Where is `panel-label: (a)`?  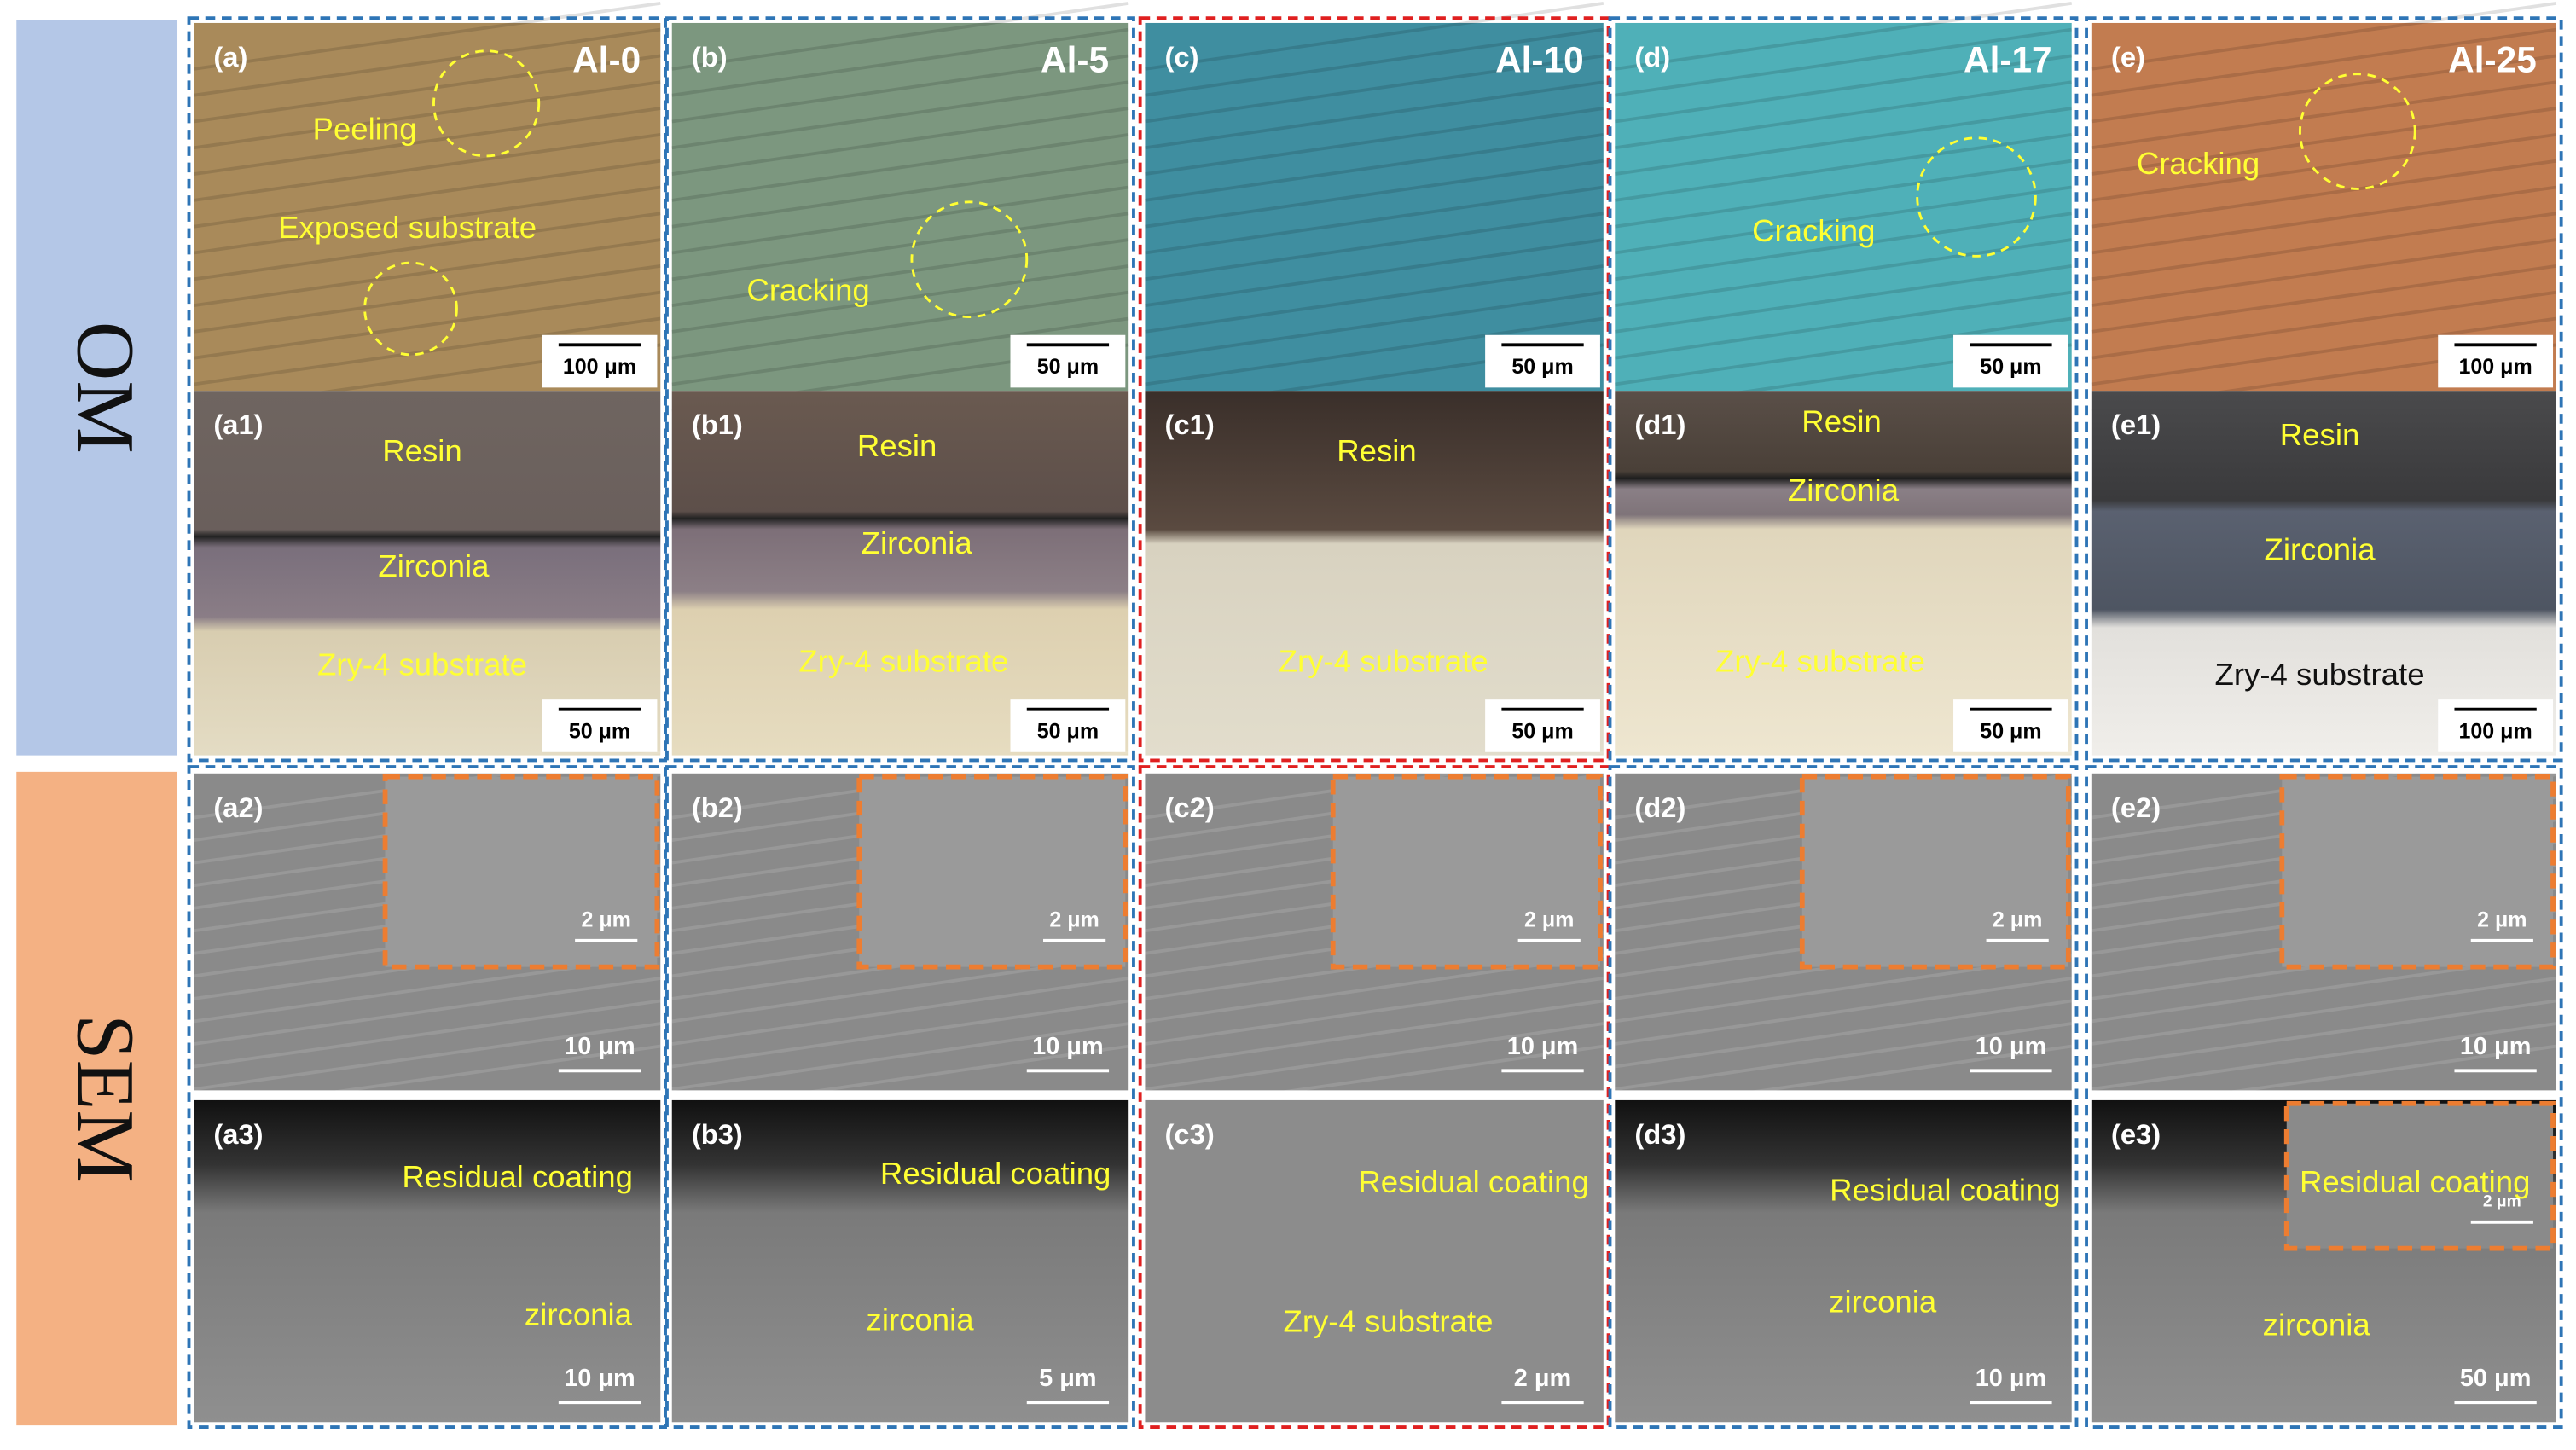 panel-label: (a) is located at coordinates (230, 56).